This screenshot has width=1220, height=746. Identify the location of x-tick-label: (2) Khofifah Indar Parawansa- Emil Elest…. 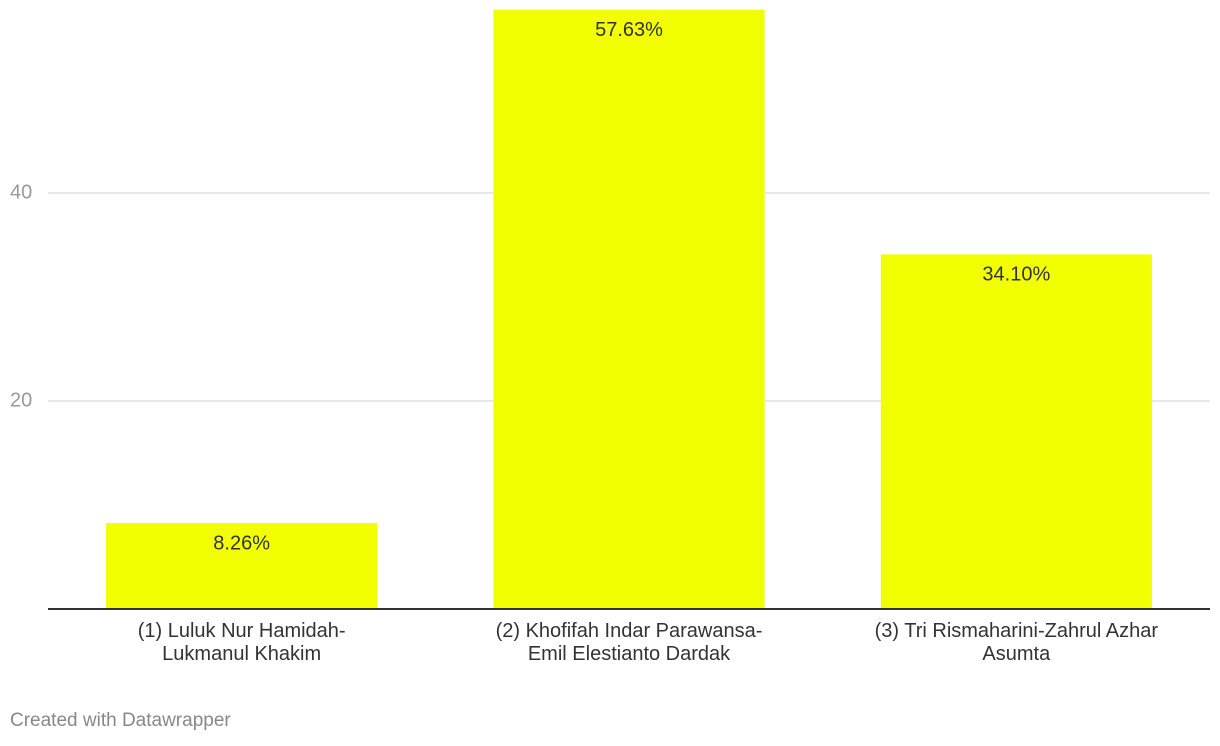
(629, 642).